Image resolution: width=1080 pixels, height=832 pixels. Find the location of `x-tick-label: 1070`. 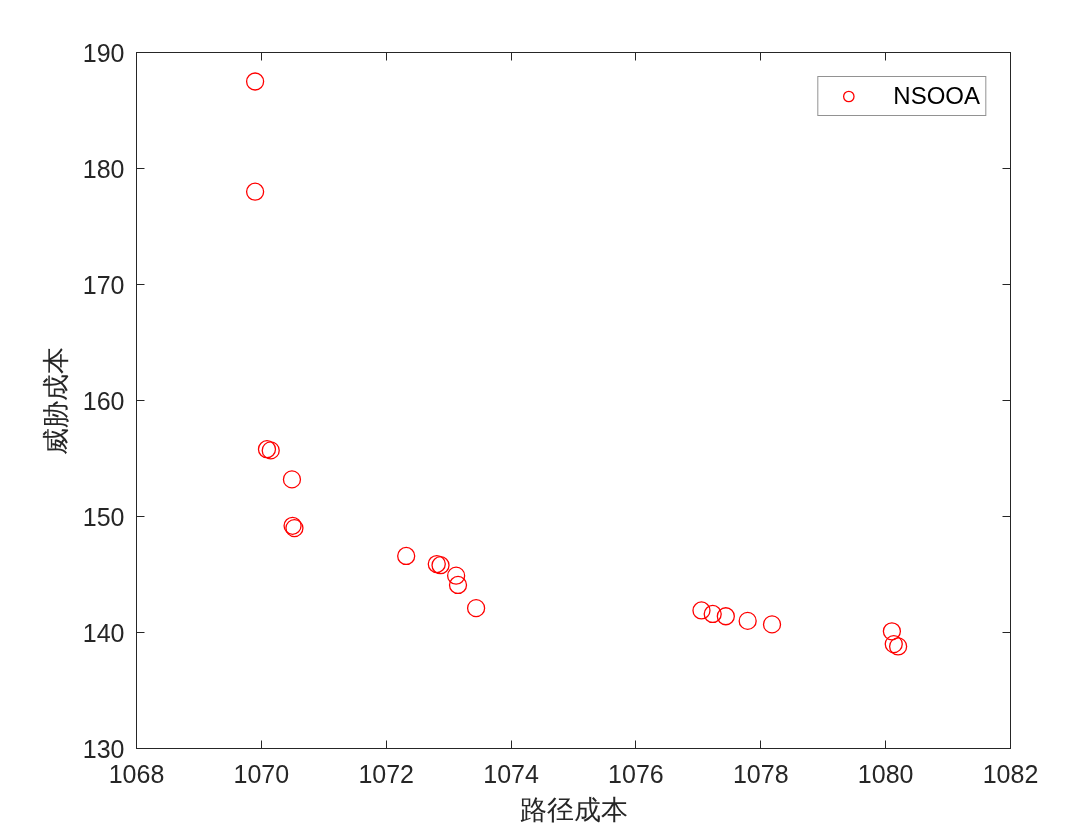

x-tick-label: 1070 is located at coordinates (261, 773).